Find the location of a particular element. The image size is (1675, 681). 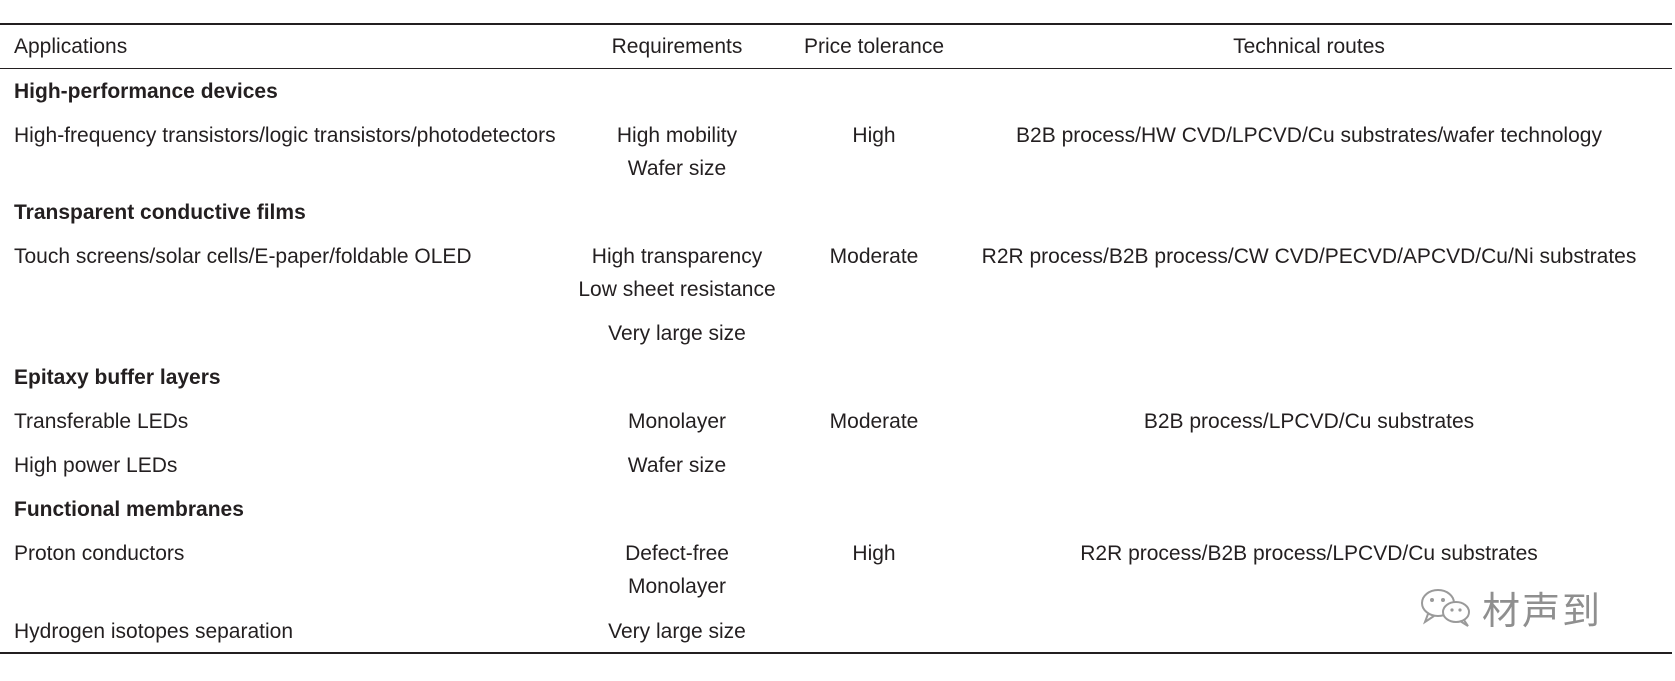

section-title: Transparent conductive films is located at coordinates (160, 212).